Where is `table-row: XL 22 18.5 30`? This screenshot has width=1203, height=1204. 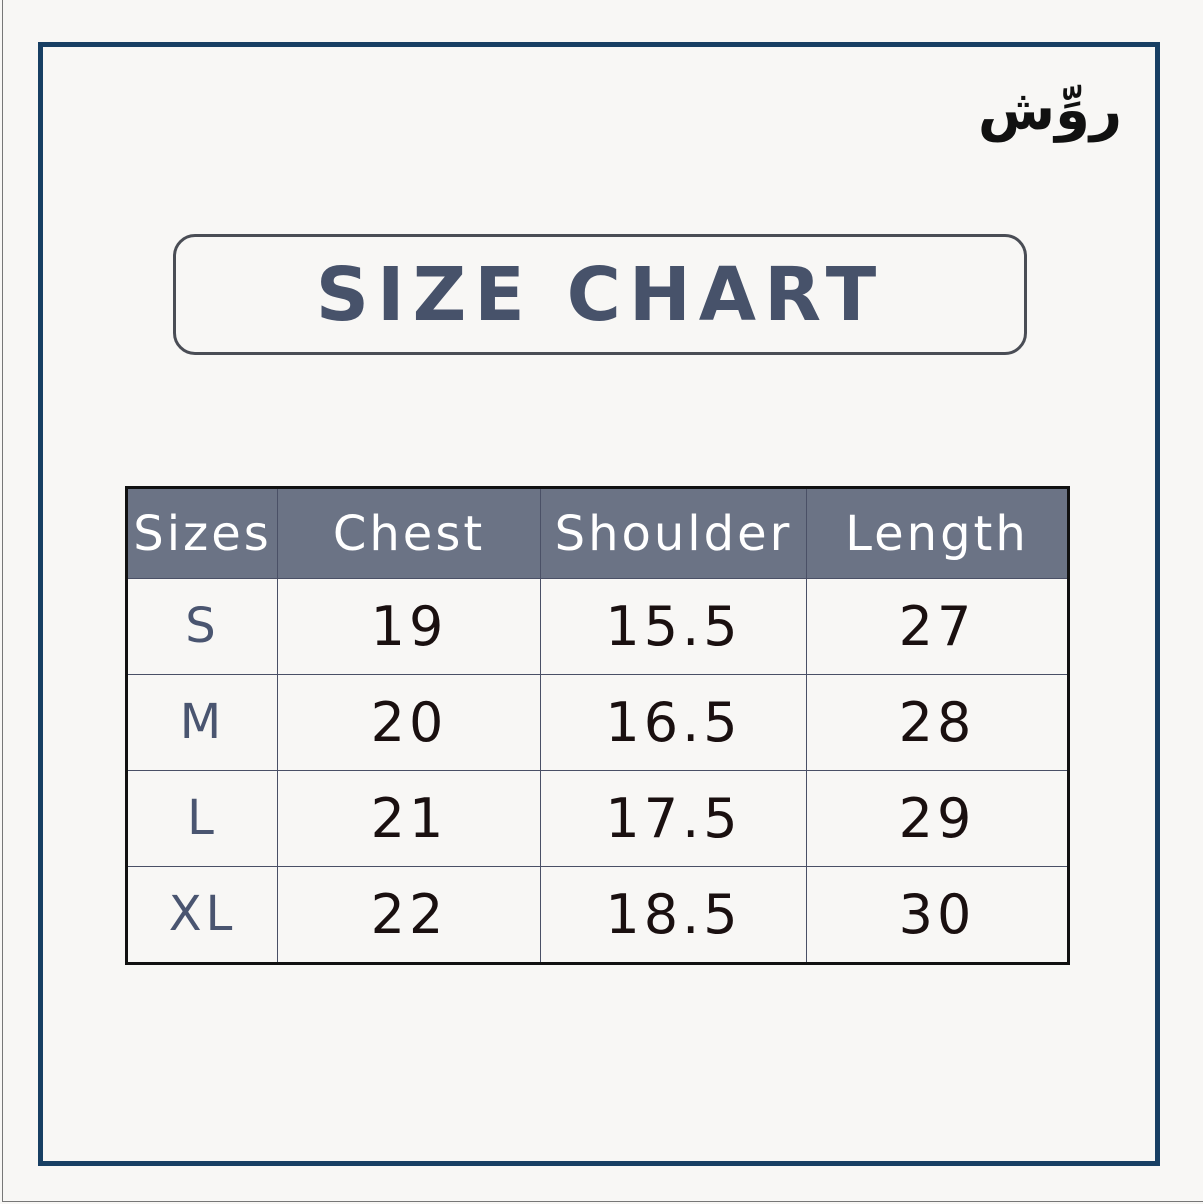
table-row: XL 22 18.5 30 is located at coordinates (597, 915).